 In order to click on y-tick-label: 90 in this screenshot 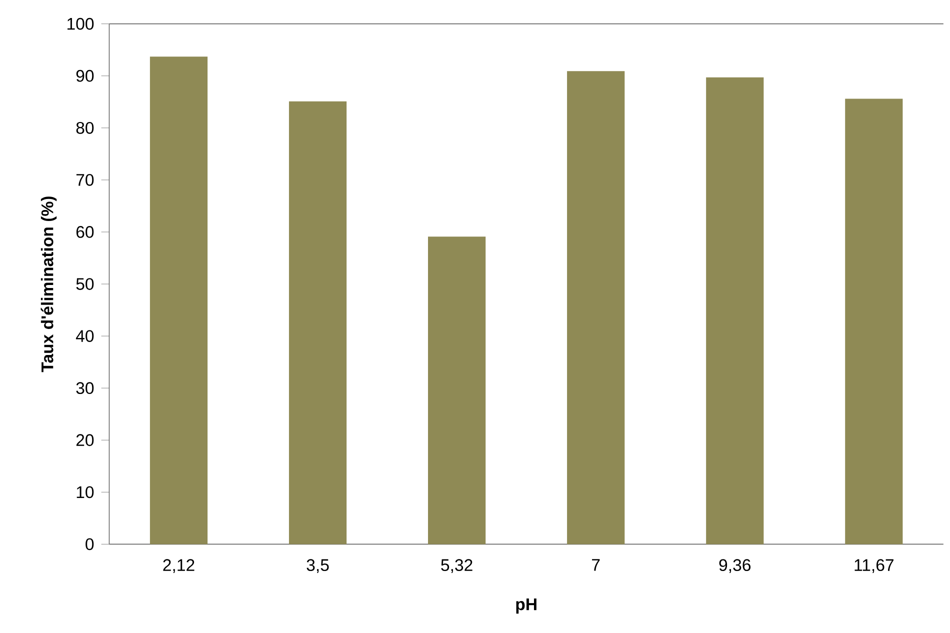, I will do `click(85, 76)`.